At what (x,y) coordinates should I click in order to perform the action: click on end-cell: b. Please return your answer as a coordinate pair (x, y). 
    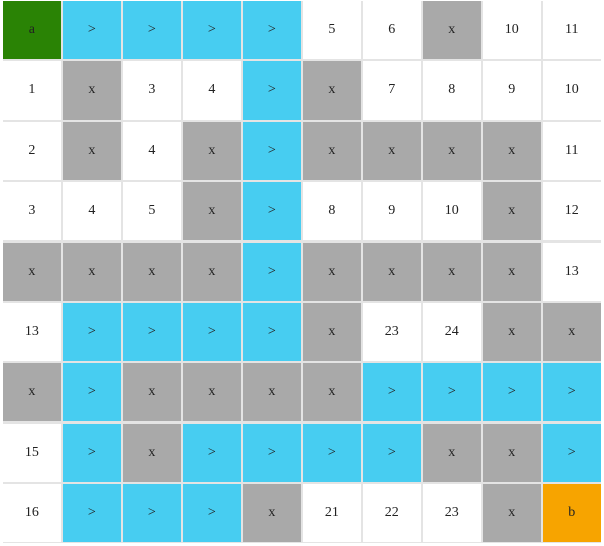
    Looking at the image, I should click on (571, 513).